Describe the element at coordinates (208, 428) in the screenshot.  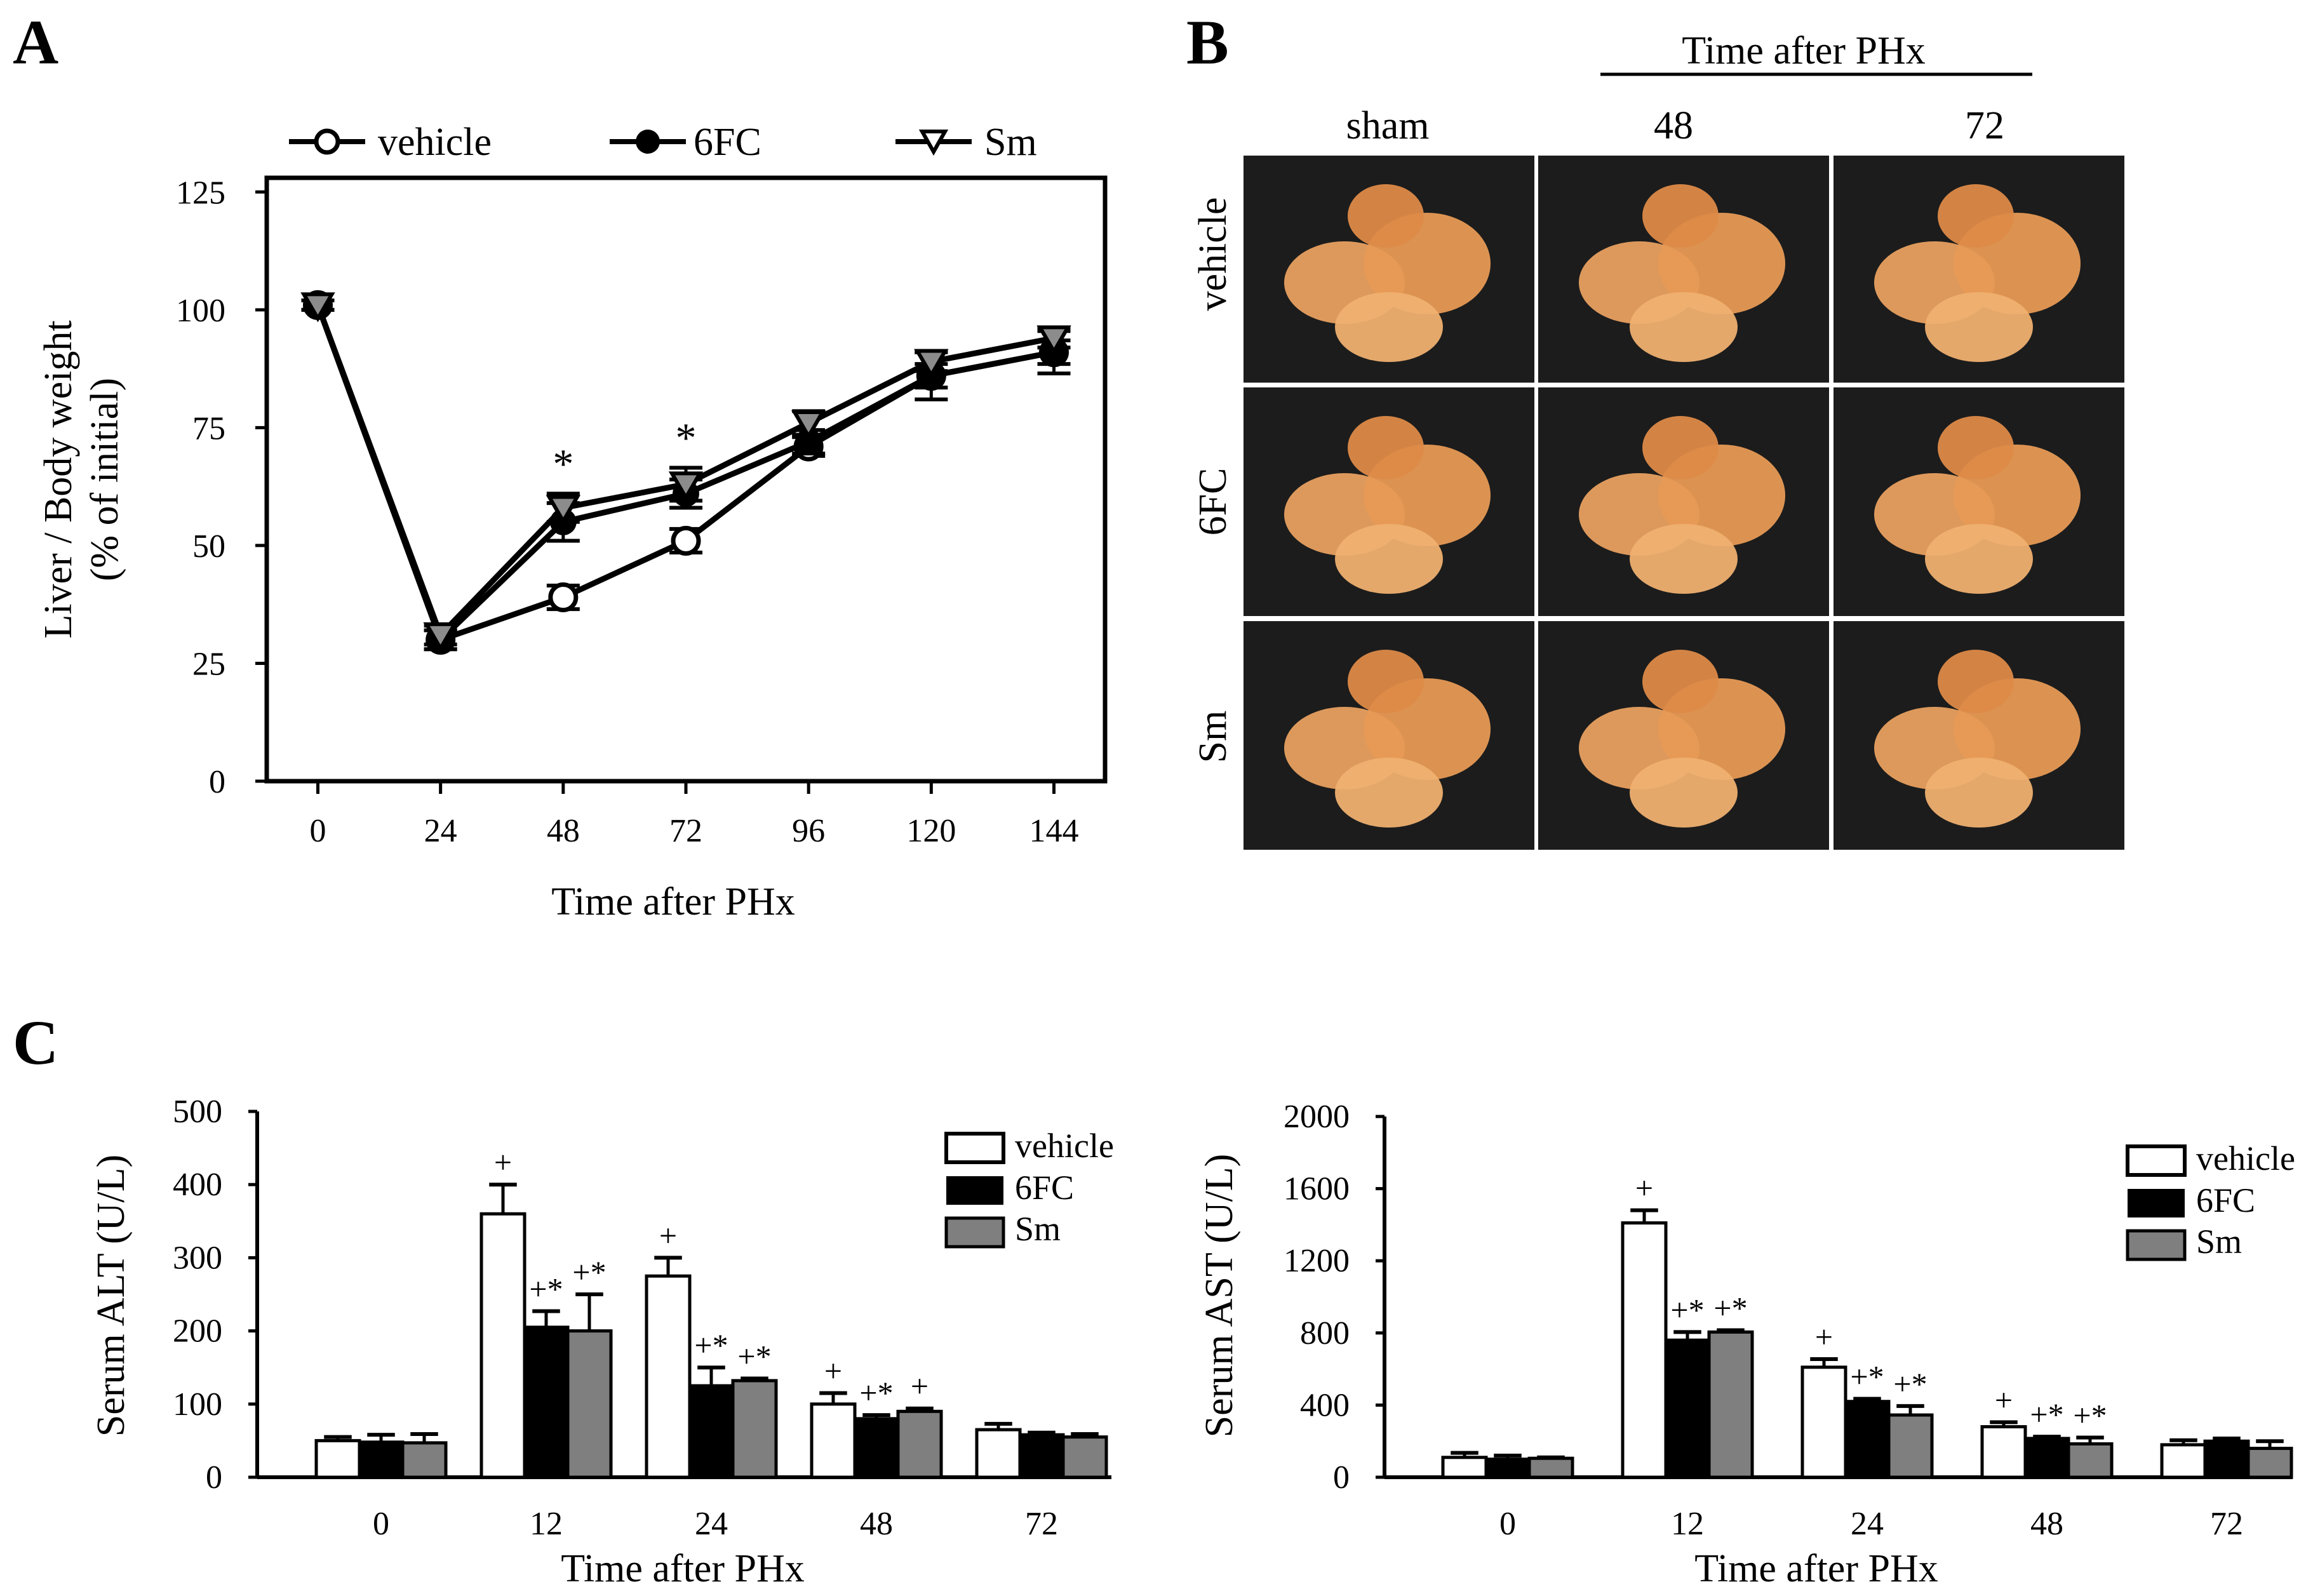
I see `y-tick-label: 75` at that location.